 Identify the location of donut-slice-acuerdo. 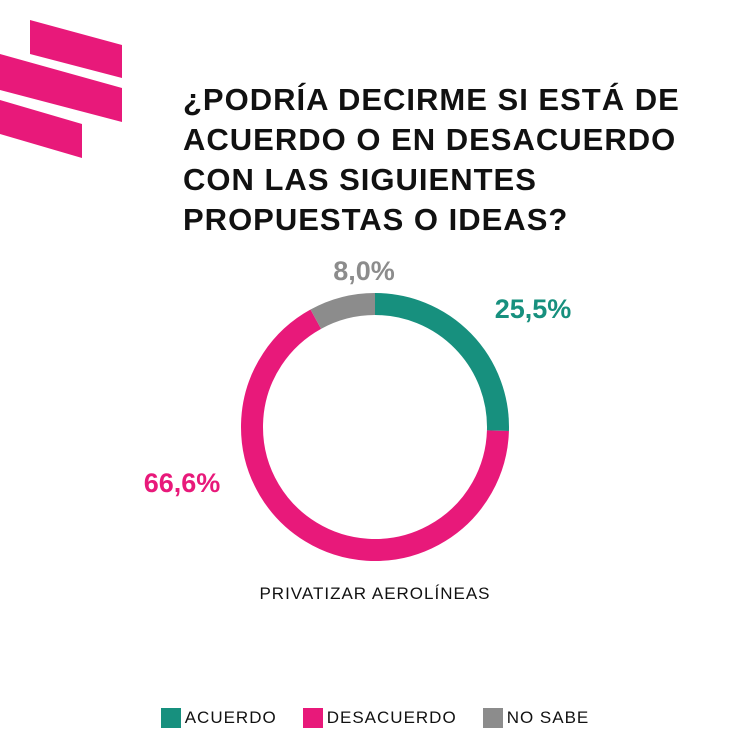
(441, 362).